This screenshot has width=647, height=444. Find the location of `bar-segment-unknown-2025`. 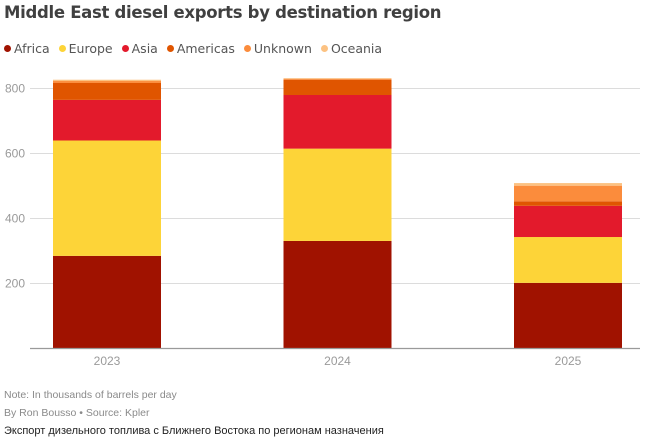

bar-segment-unknown-2025 is located at coordinates (568, 193).